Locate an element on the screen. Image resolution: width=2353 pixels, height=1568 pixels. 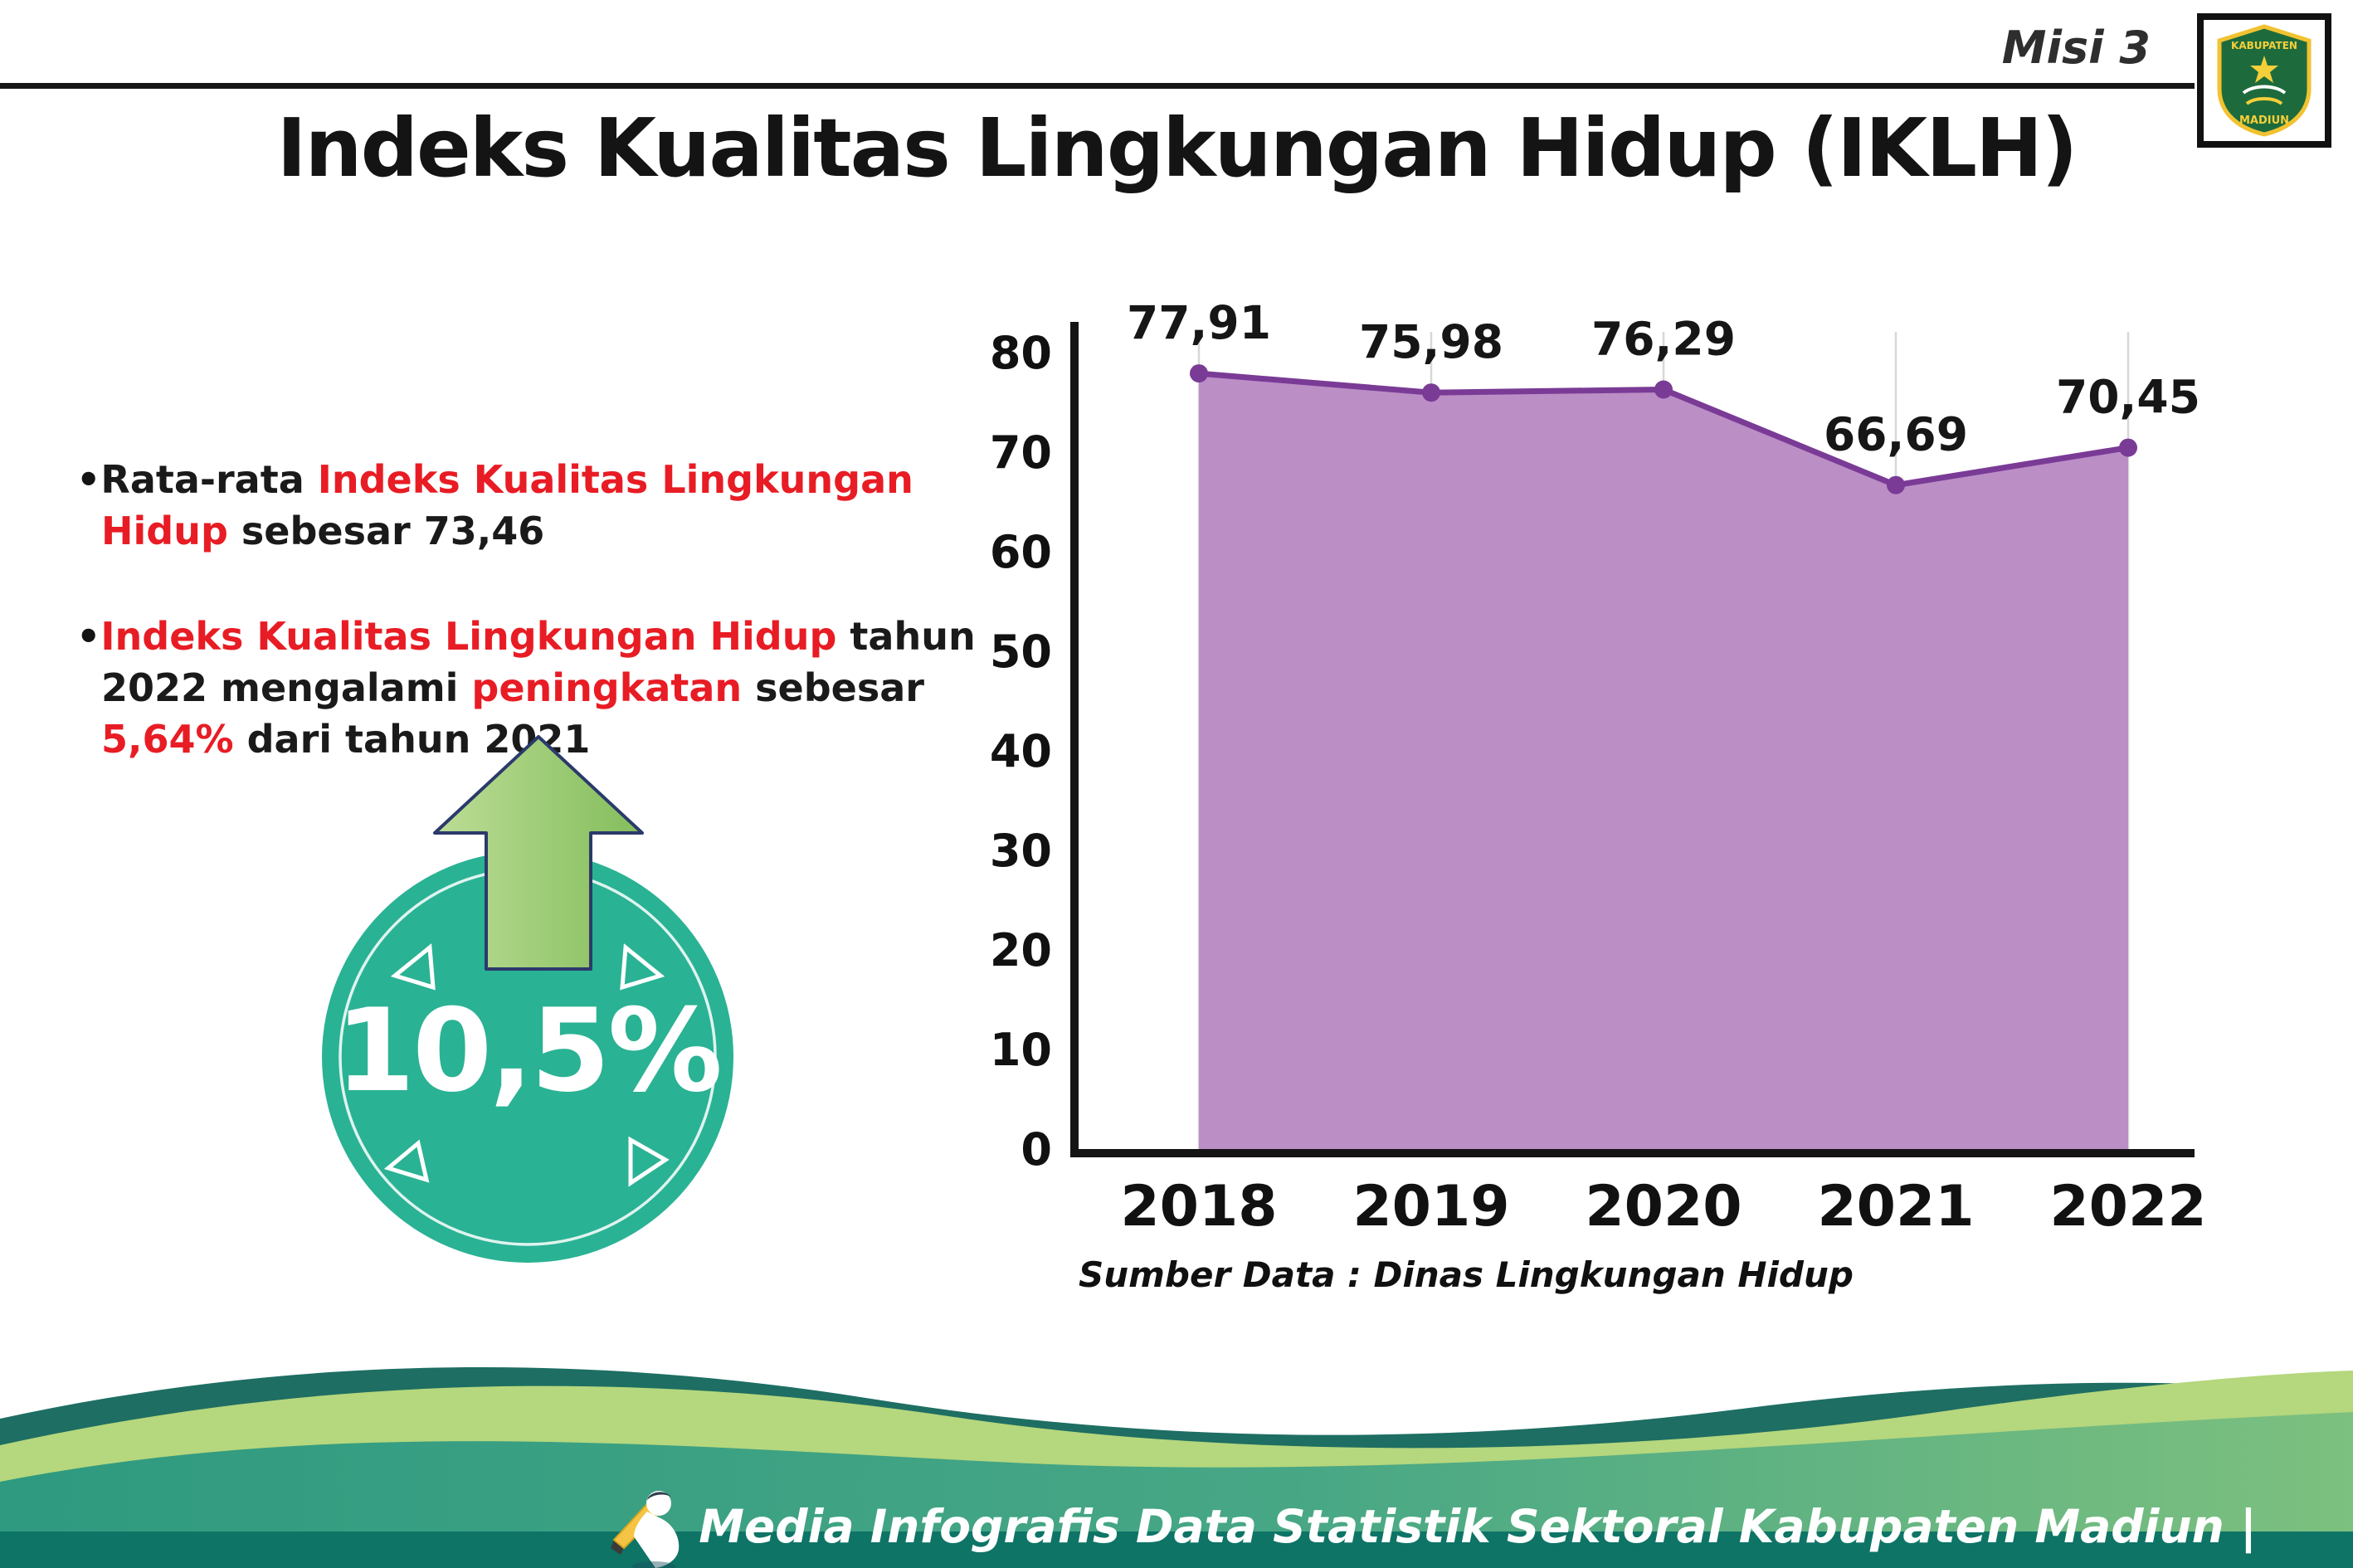
up-arrow-shape is located at coordinates (538, 853).